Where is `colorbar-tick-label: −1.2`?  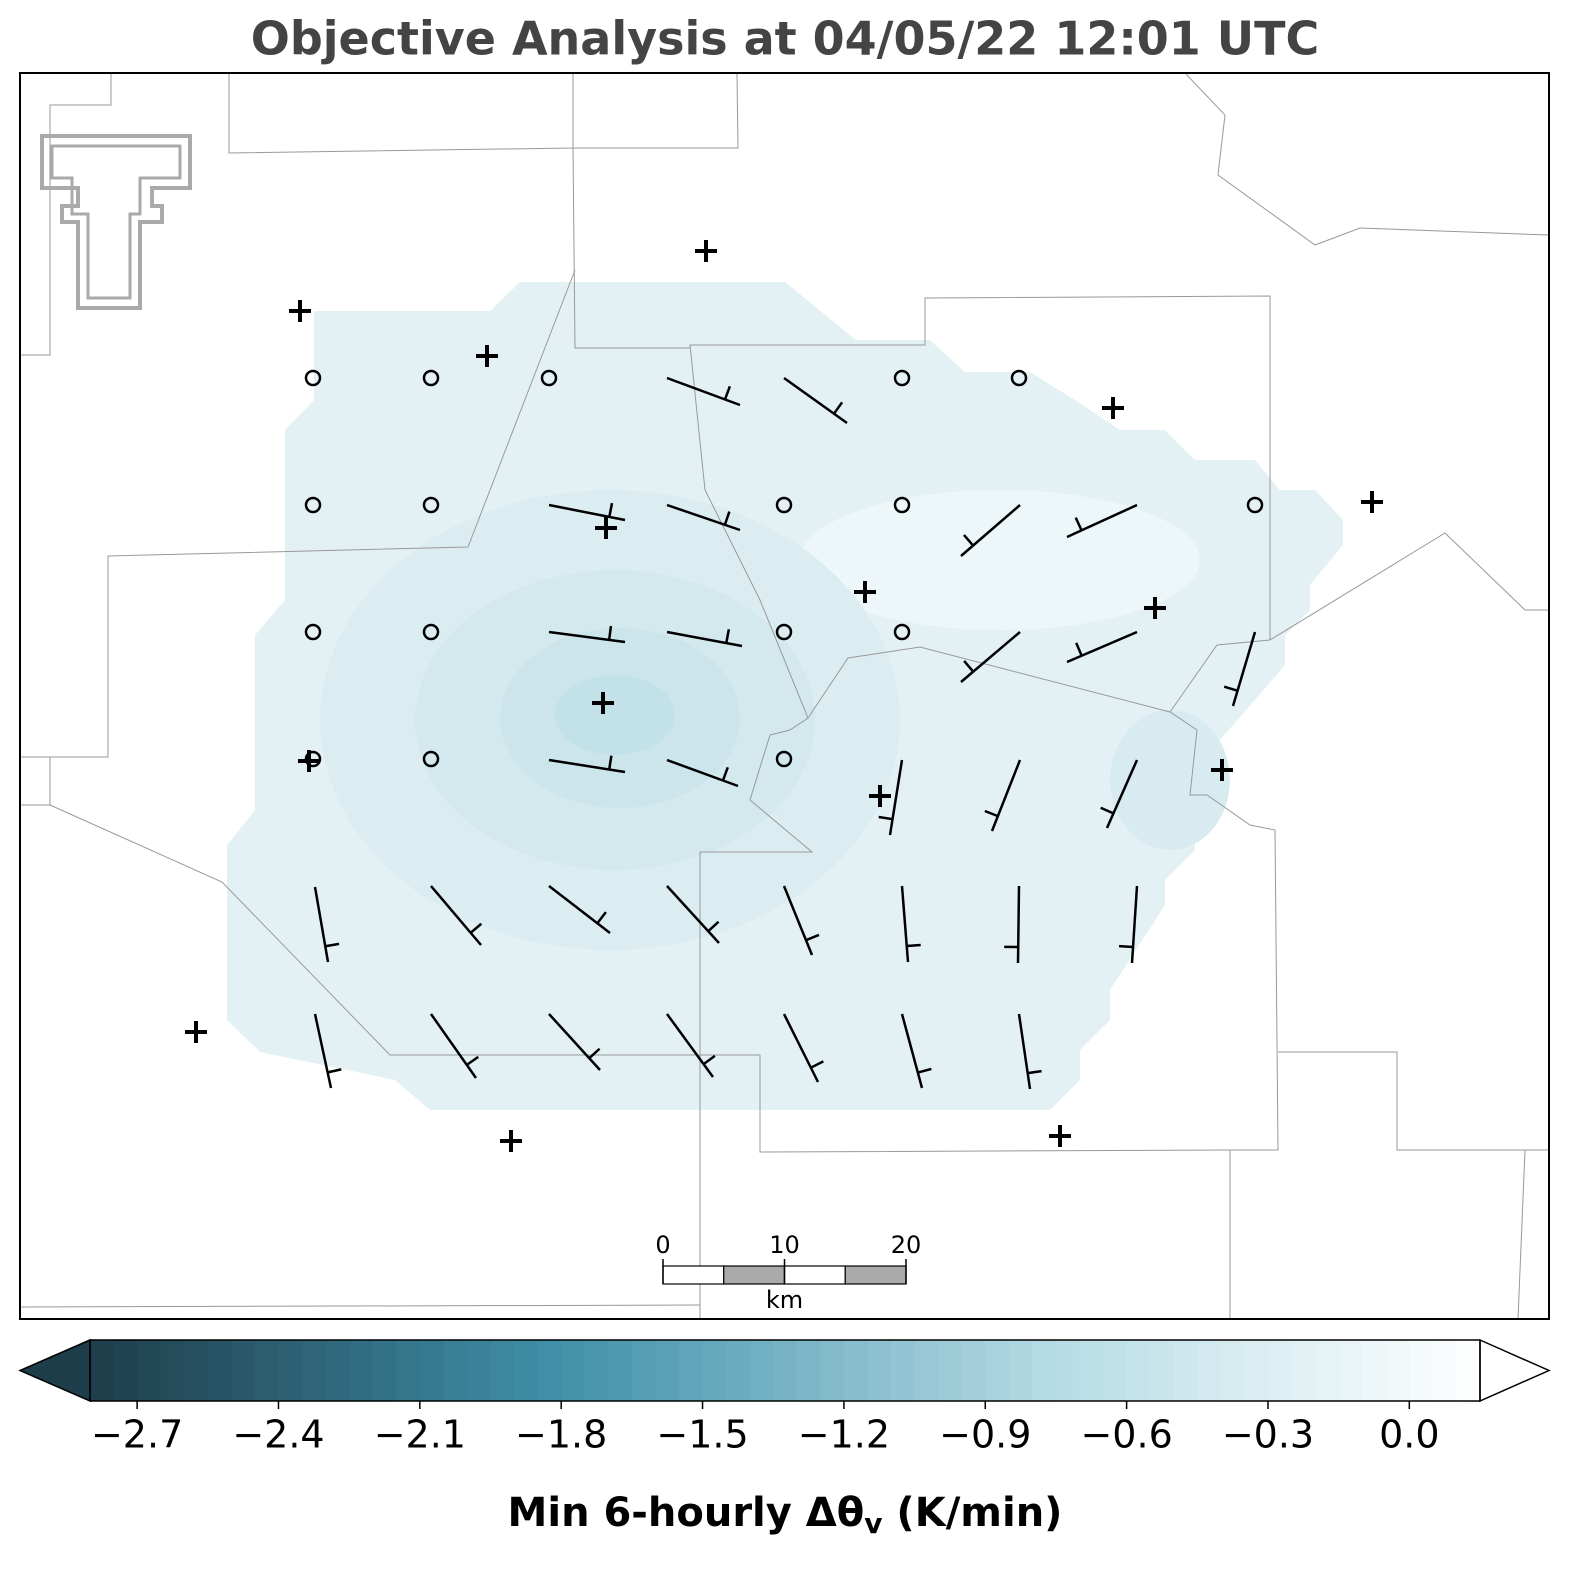 colorbar-tick-label: −1.2 is located at coordinates (844, 1435).